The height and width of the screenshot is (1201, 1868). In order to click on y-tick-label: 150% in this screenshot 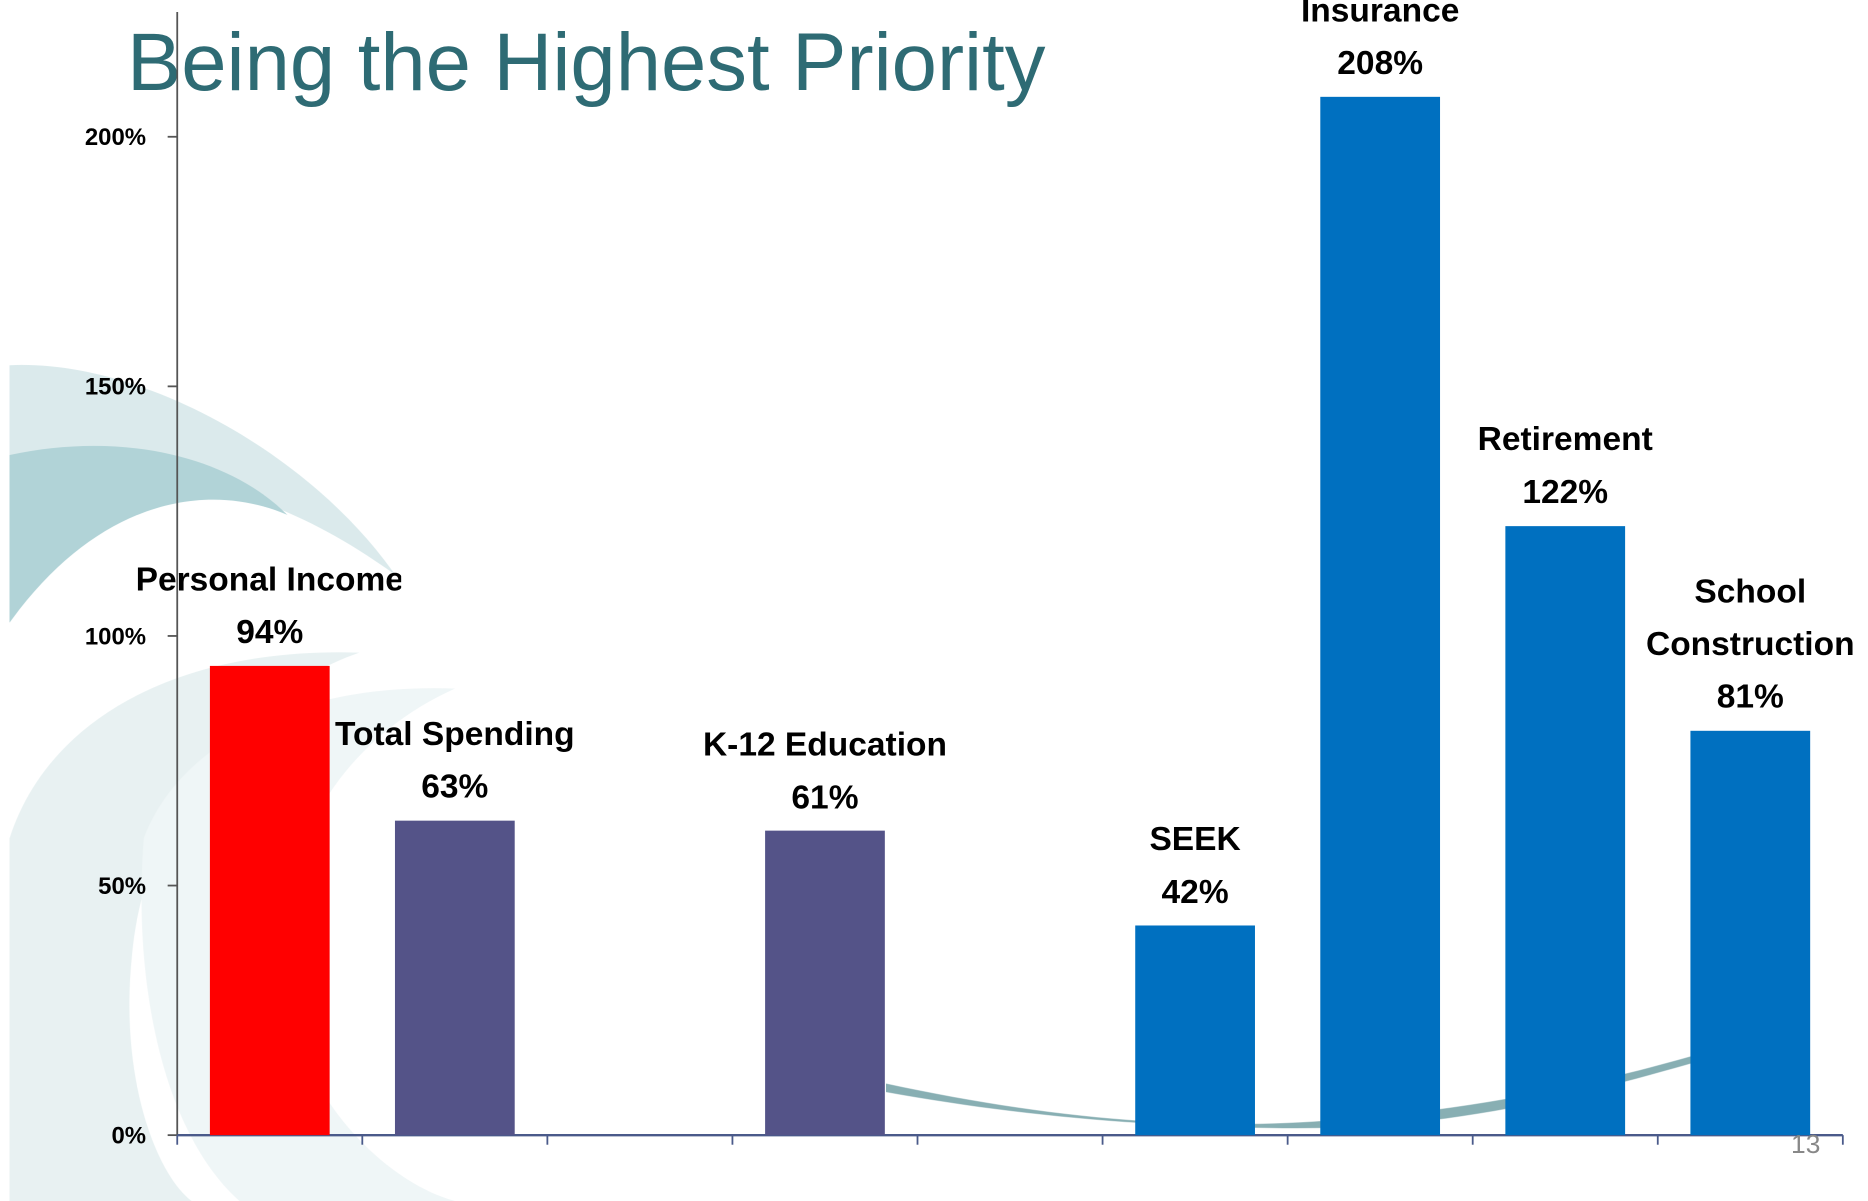, I will do `click(115, 387)`.